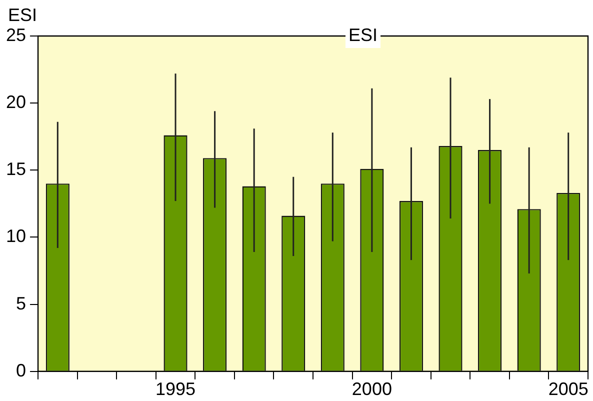 The height and width of the screenshot is (401, 593). Describe the element at coordinates (16, 102) in the screenshot. I see `y-tick-label: 20` at that location.